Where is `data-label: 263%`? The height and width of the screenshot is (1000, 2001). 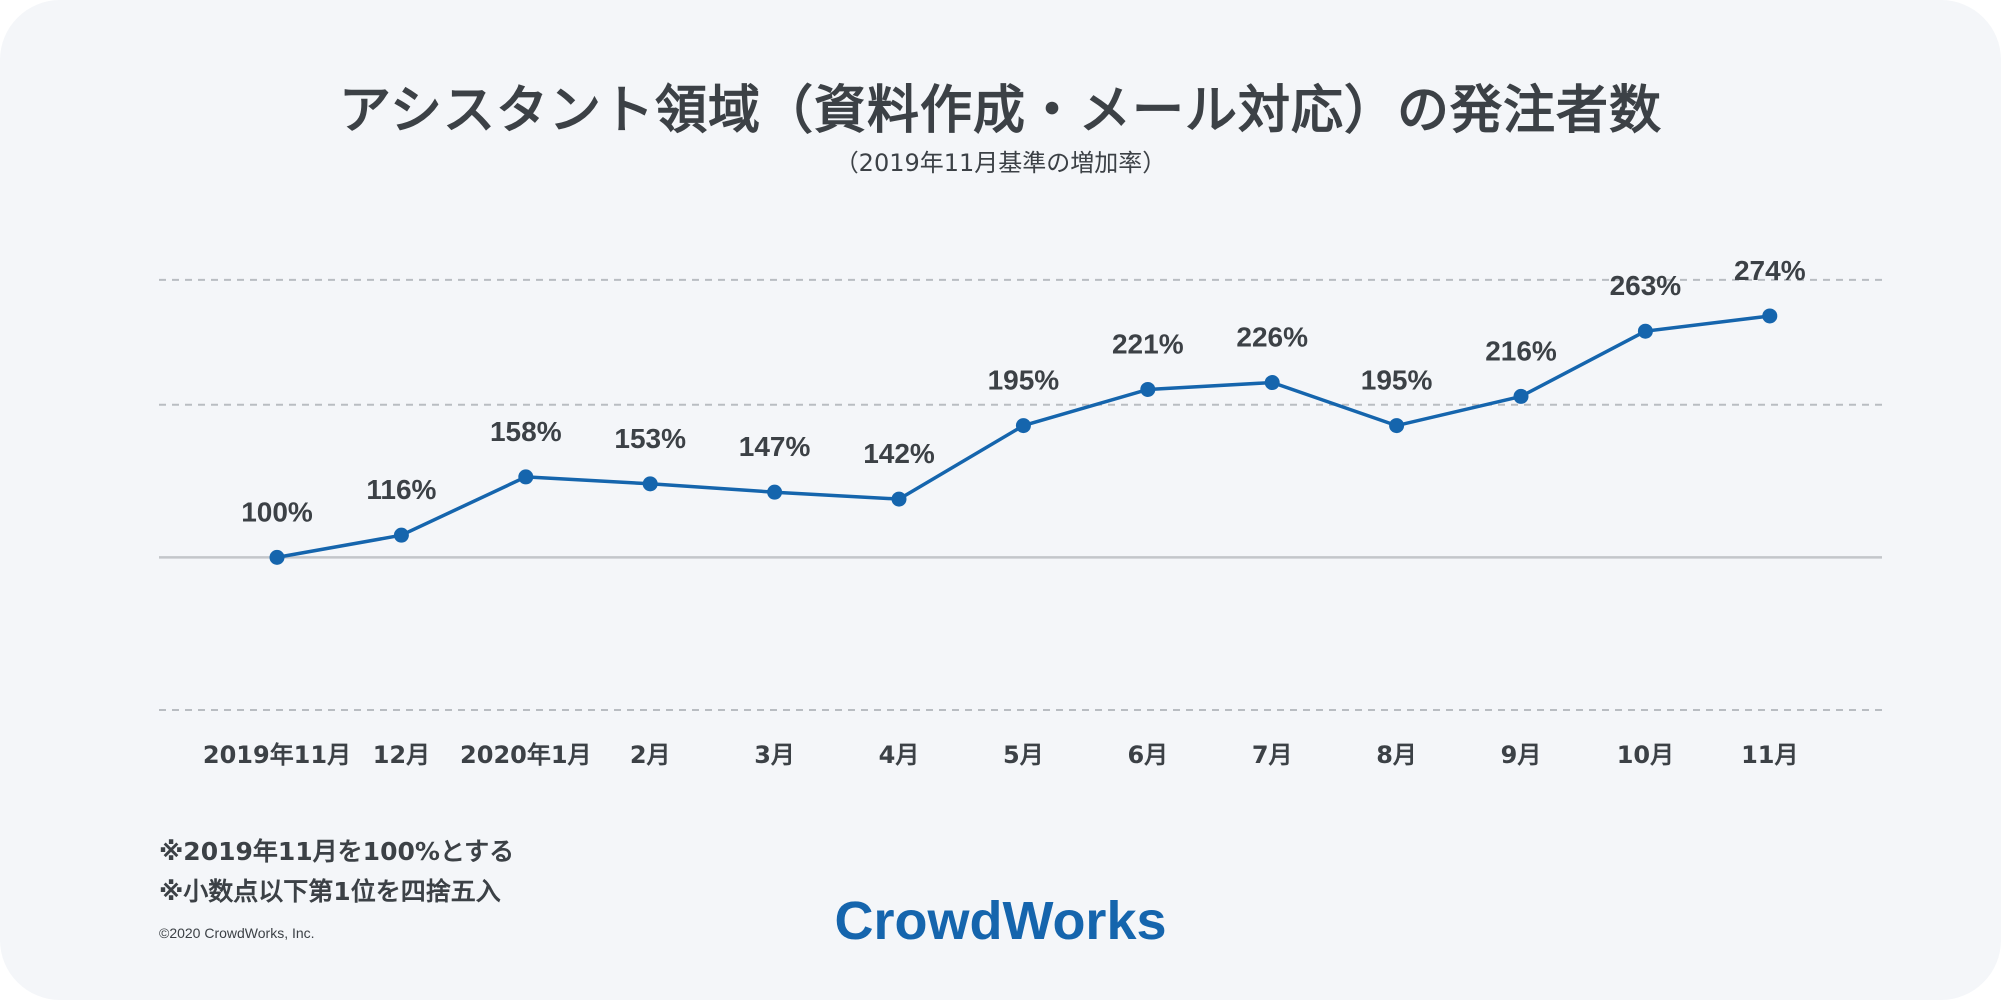
data-label: 263% is located at coordinates (1646, 285).